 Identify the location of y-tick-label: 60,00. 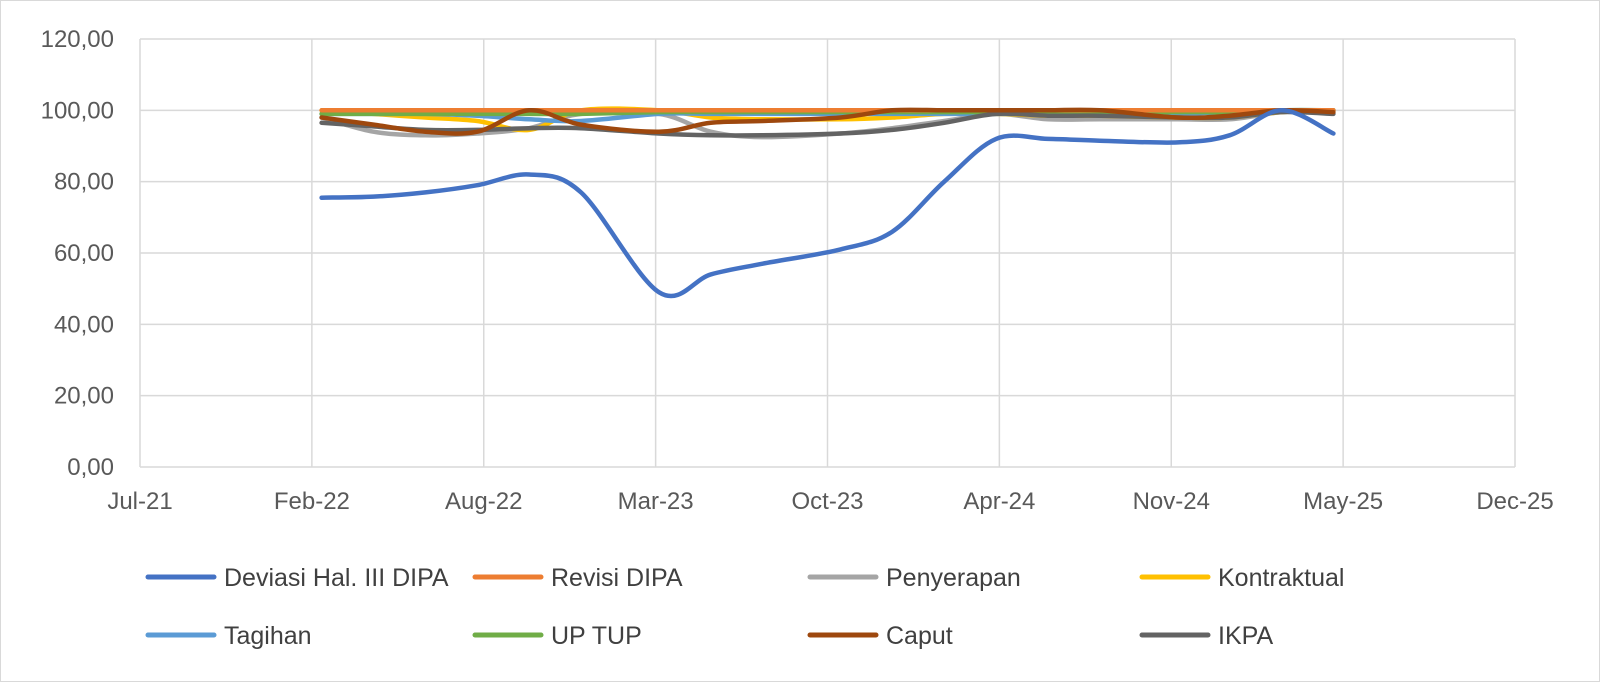
(84, 253).